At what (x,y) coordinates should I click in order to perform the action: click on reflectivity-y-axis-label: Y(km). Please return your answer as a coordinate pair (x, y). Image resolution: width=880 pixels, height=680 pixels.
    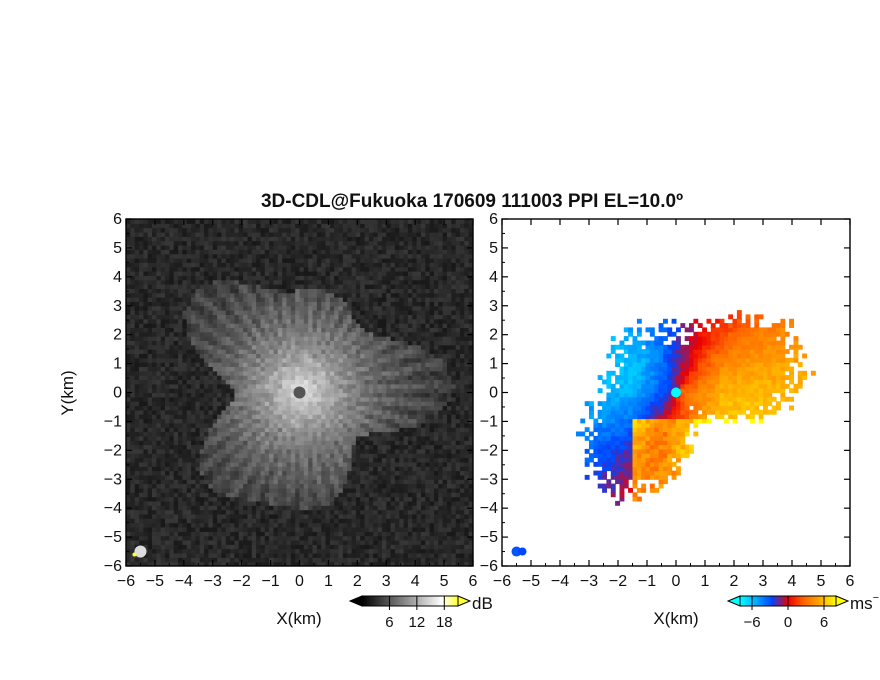
    Looking at the image, I should click on (67, 392).